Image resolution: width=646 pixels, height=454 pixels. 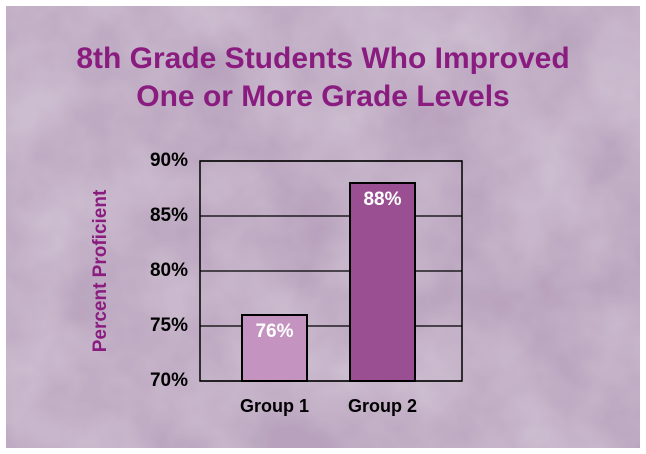 I want to click on y-tick-label: 75%, so click(x=169, y=325).